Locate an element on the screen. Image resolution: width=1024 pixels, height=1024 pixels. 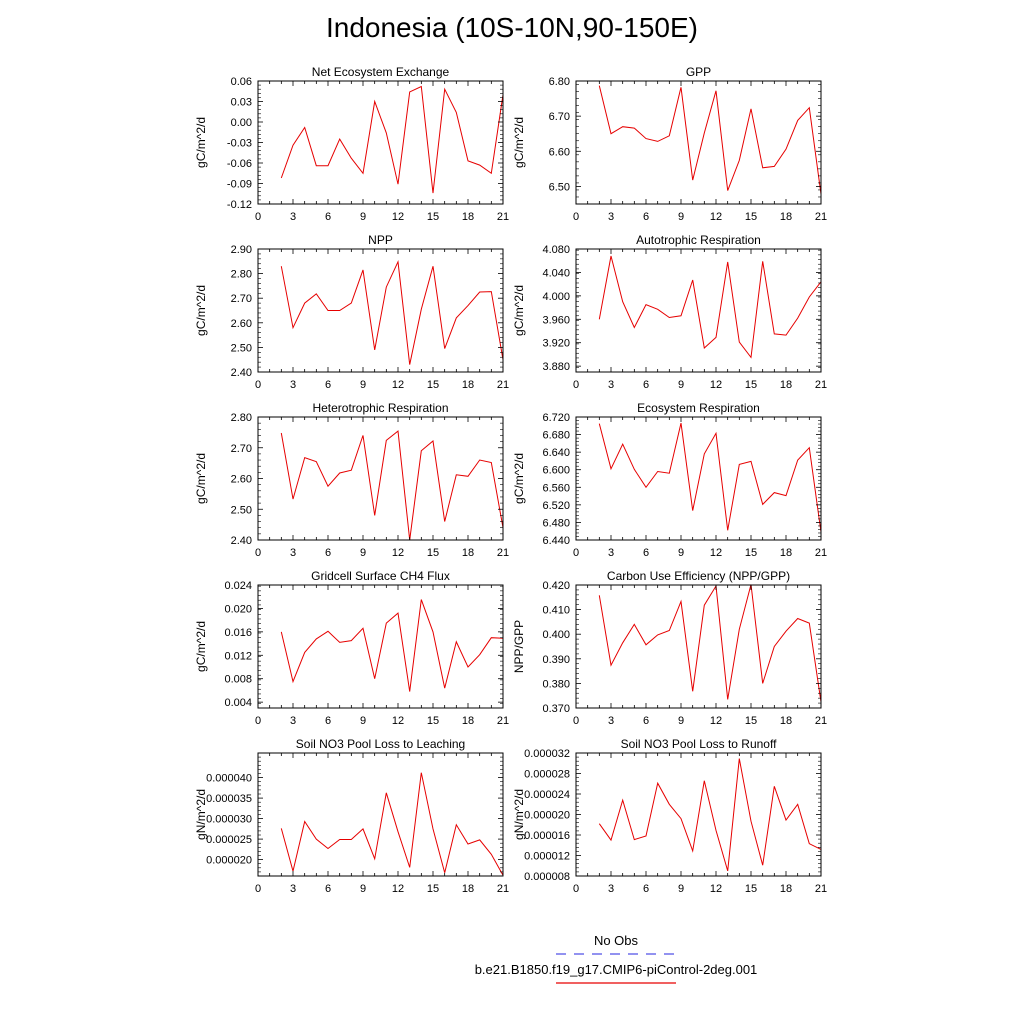
y-tick-label: 4.000 is located at coordinates (556, 297).